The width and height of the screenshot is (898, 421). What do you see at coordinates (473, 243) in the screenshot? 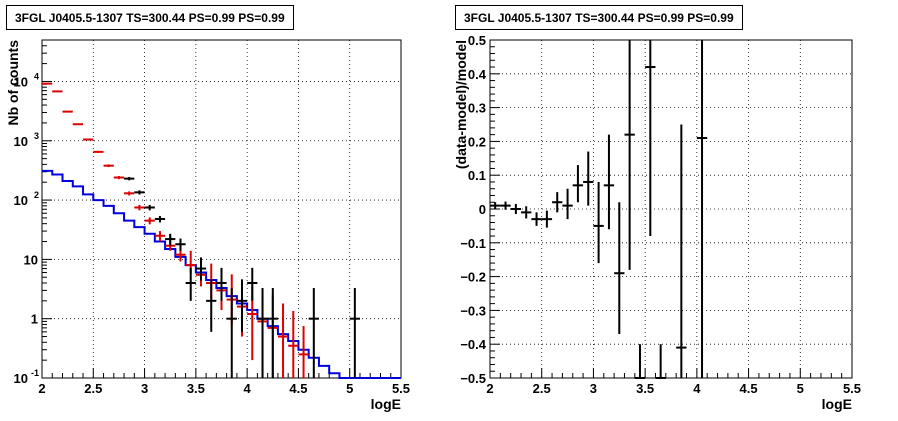
I see `y-tick-label: −0.1` at bounding box center [473, 243].